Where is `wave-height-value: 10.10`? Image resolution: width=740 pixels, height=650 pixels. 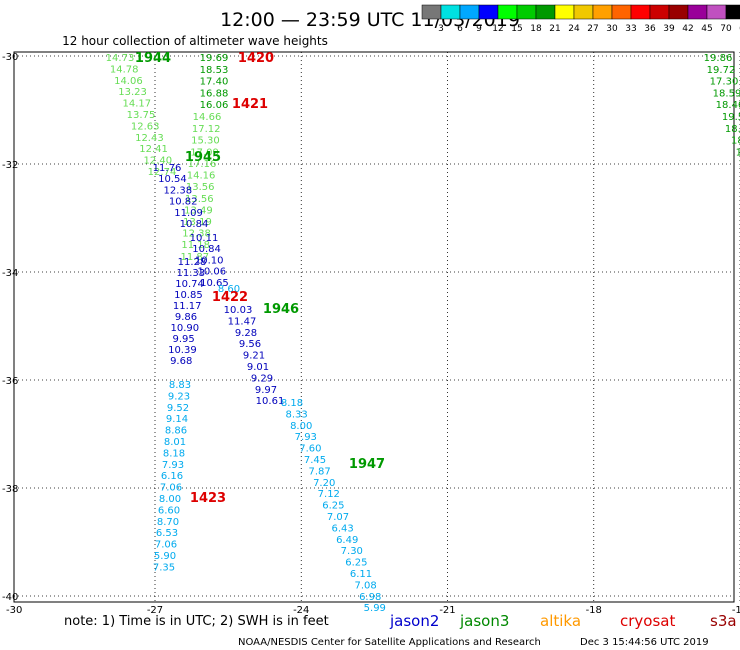
wave-height-value: 10.10 is located at coordinates (209, 260).